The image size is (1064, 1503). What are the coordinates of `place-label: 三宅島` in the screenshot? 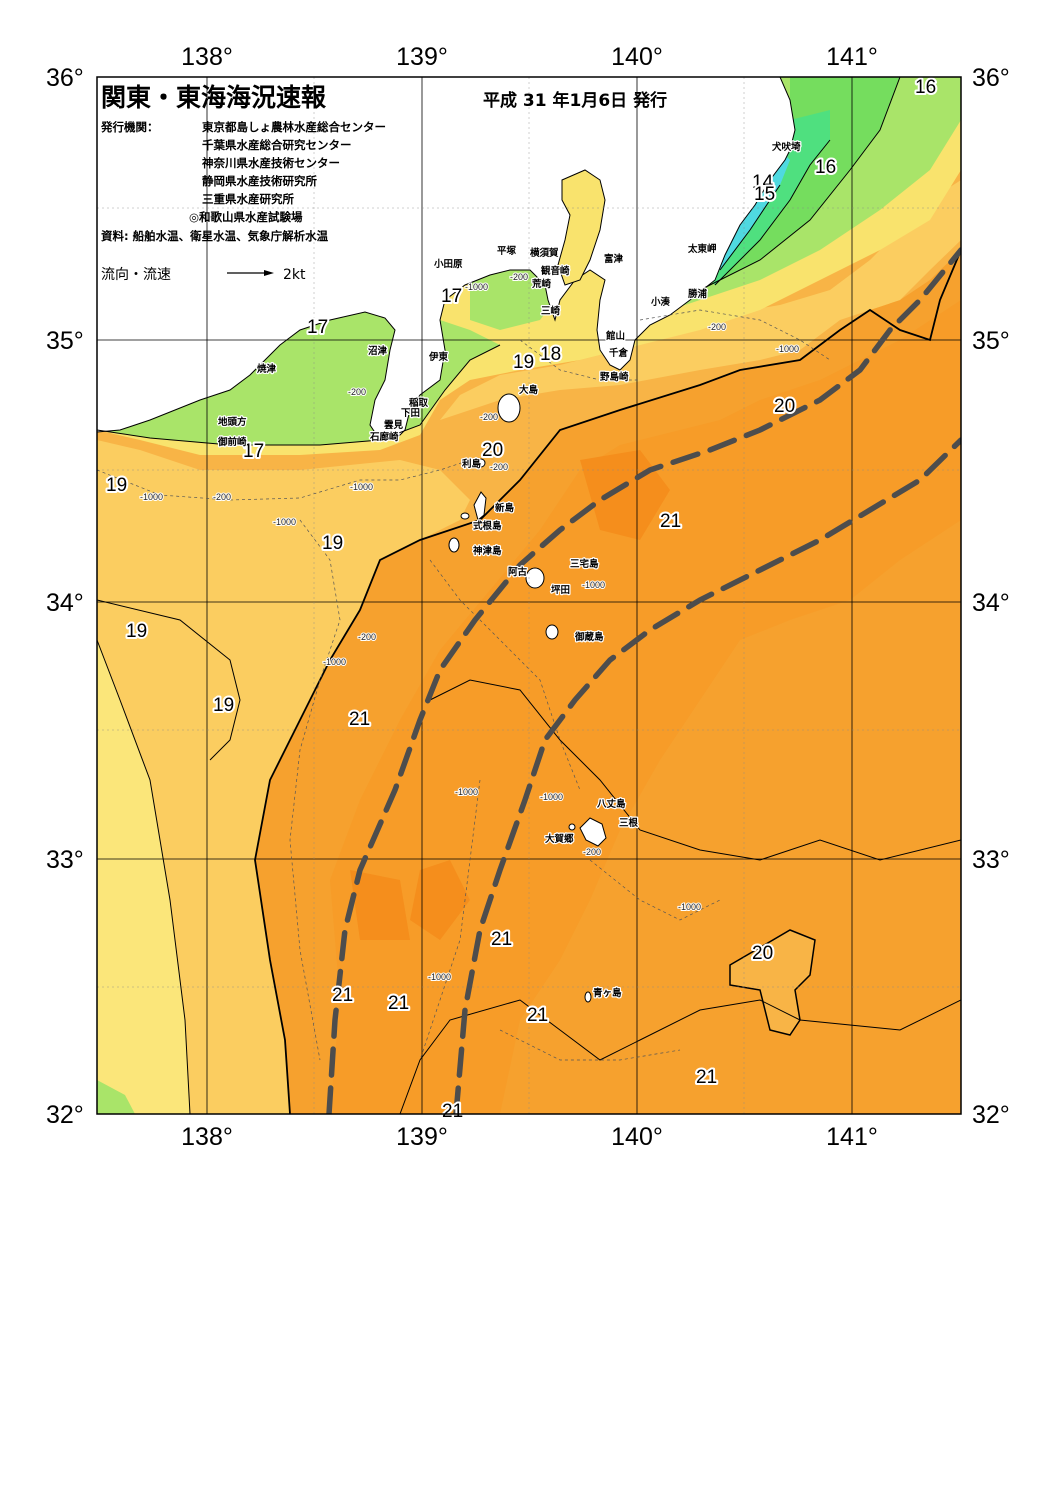 It's located at (584, 564).